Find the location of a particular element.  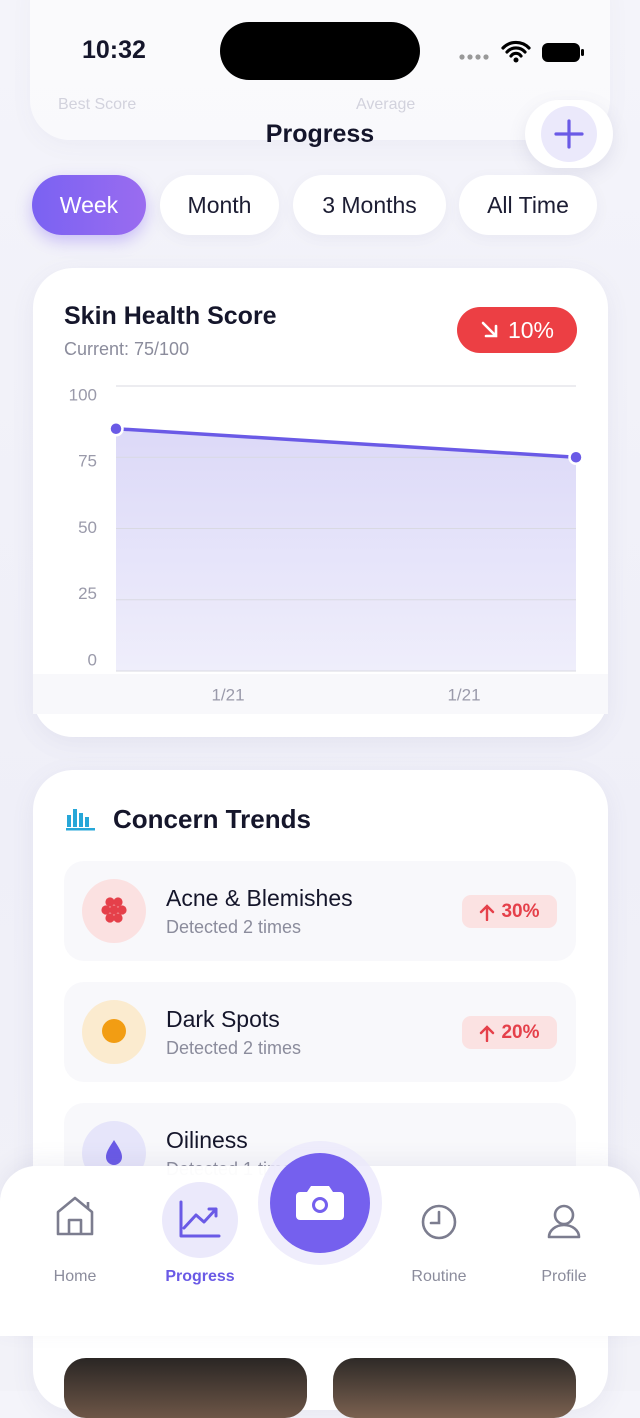

card-title: Skin Health Score is located at coordinates (170, 316).